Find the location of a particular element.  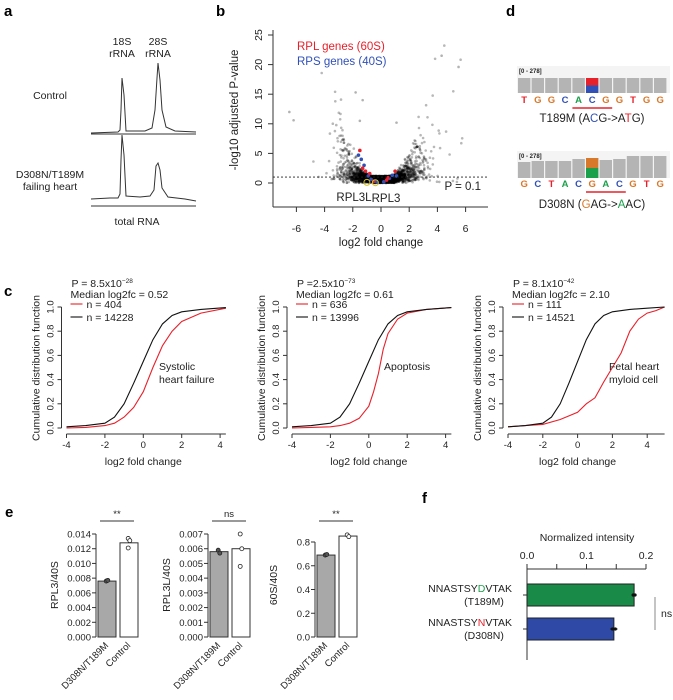

mutation-title-part: T is located at coordinates (628, 119).